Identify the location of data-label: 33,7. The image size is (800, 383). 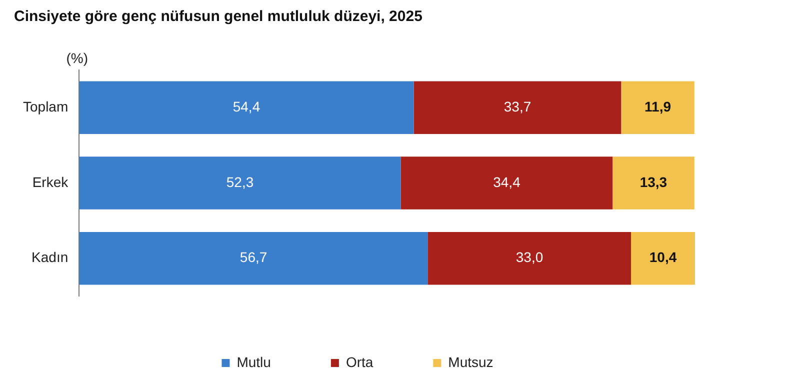
(518, 106).